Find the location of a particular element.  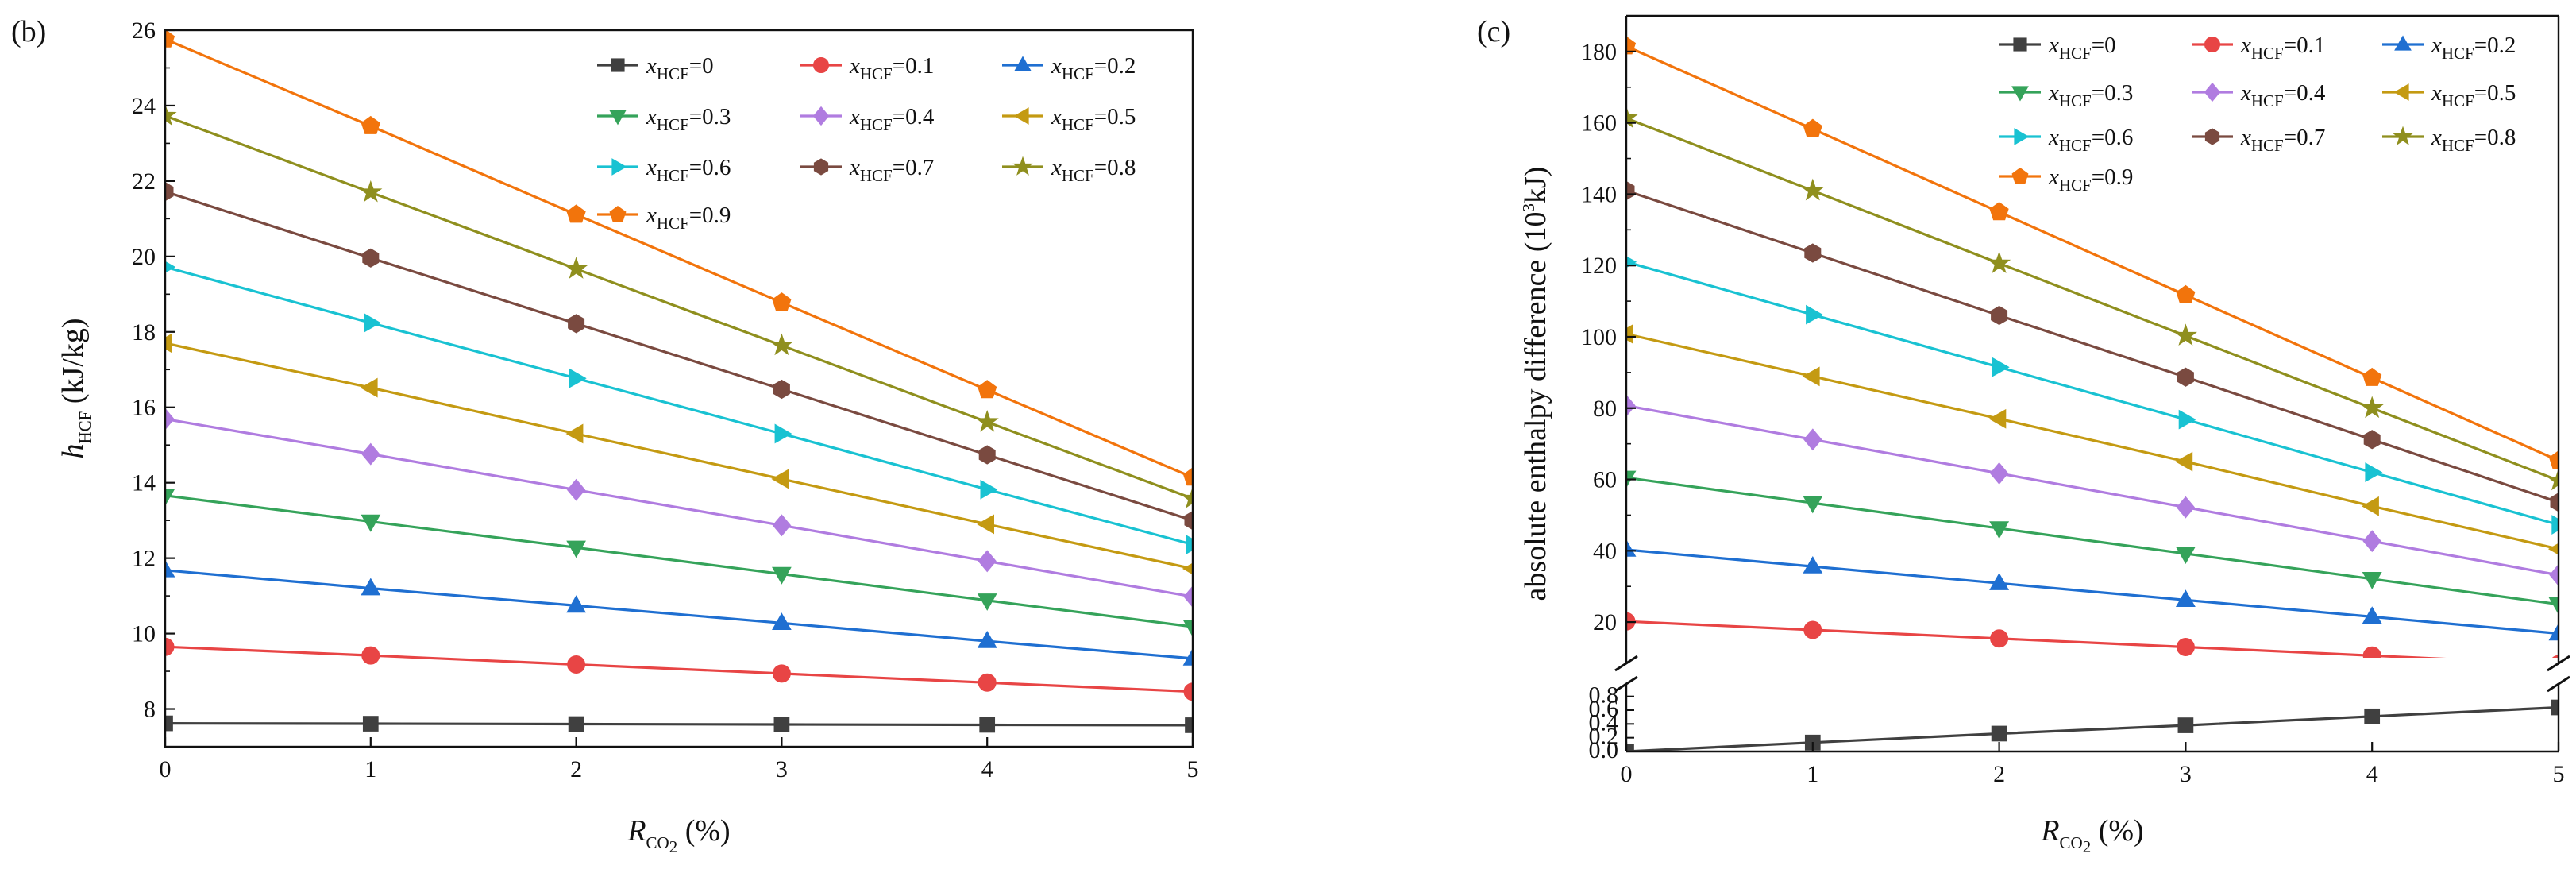

y-tick-label: 140 is located at coordinates (1599, 194).